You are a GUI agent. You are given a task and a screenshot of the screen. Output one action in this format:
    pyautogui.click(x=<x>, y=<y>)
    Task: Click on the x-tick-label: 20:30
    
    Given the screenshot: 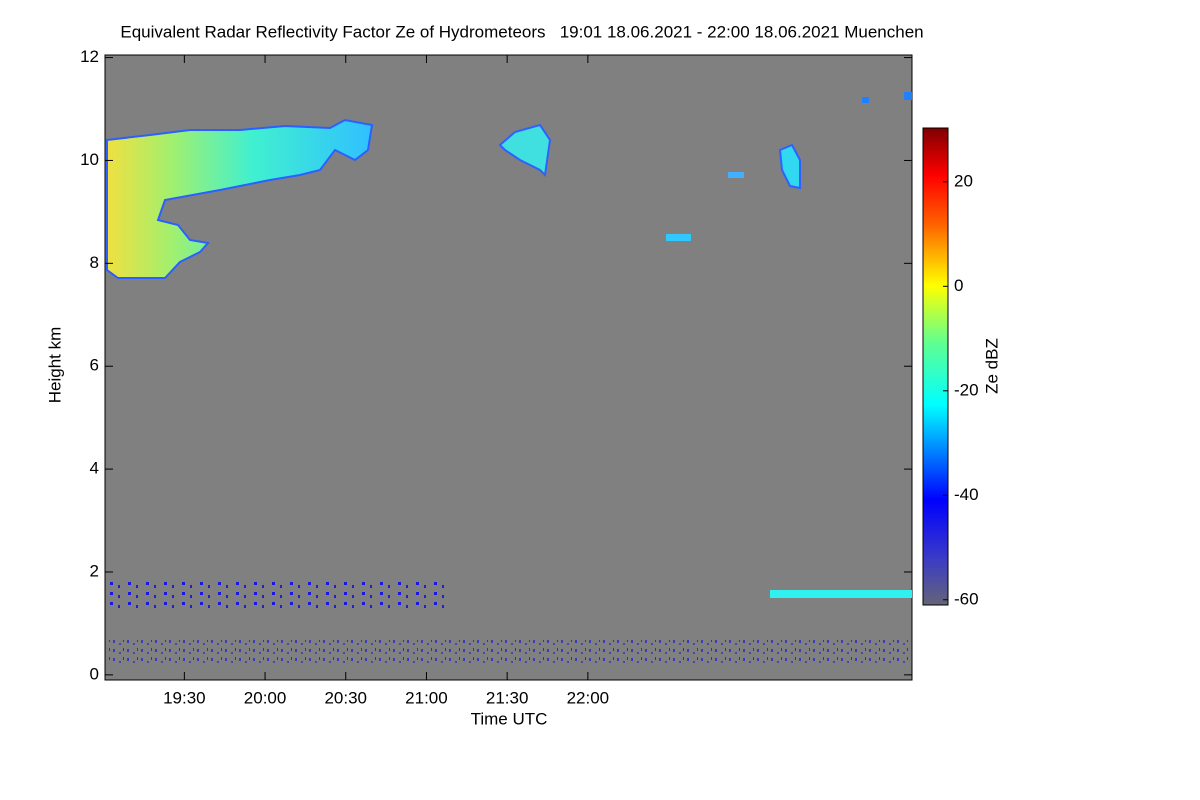 What is the action you would take?
    pyautogui.click(x=345, y=697)
    